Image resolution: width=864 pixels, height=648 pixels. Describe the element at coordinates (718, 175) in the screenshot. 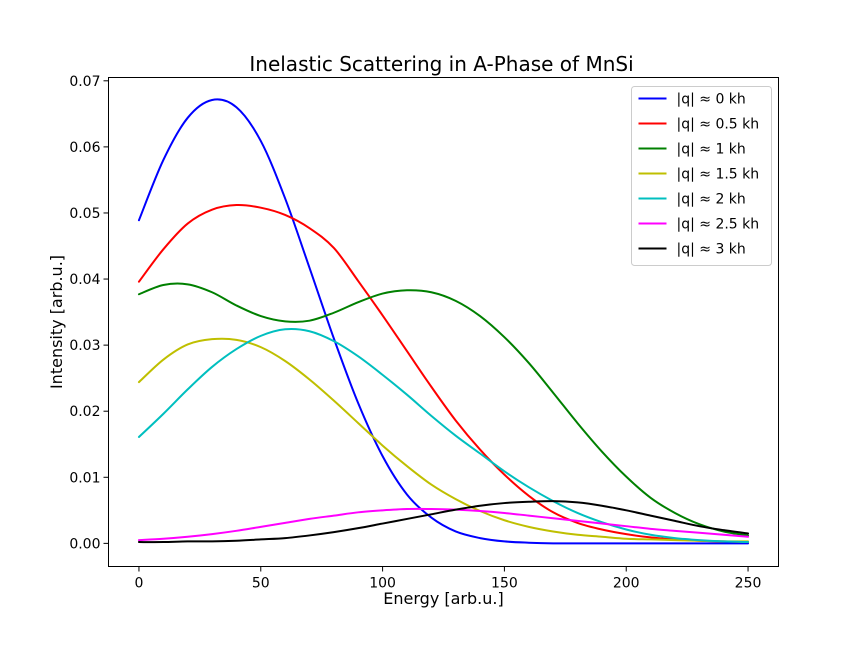

I see `legend-label: |q| ≈ 1.5 kh` at that location.